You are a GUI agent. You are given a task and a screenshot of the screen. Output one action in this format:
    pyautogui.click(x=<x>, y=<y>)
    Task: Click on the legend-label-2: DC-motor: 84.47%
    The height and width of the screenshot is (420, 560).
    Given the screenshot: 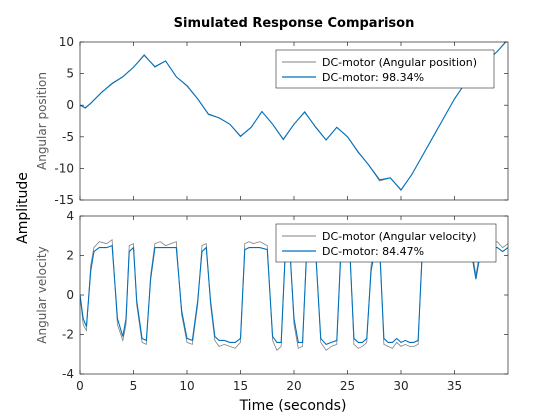 What is the action you would take?
    pyautogui.click(x=373, y=251)
    